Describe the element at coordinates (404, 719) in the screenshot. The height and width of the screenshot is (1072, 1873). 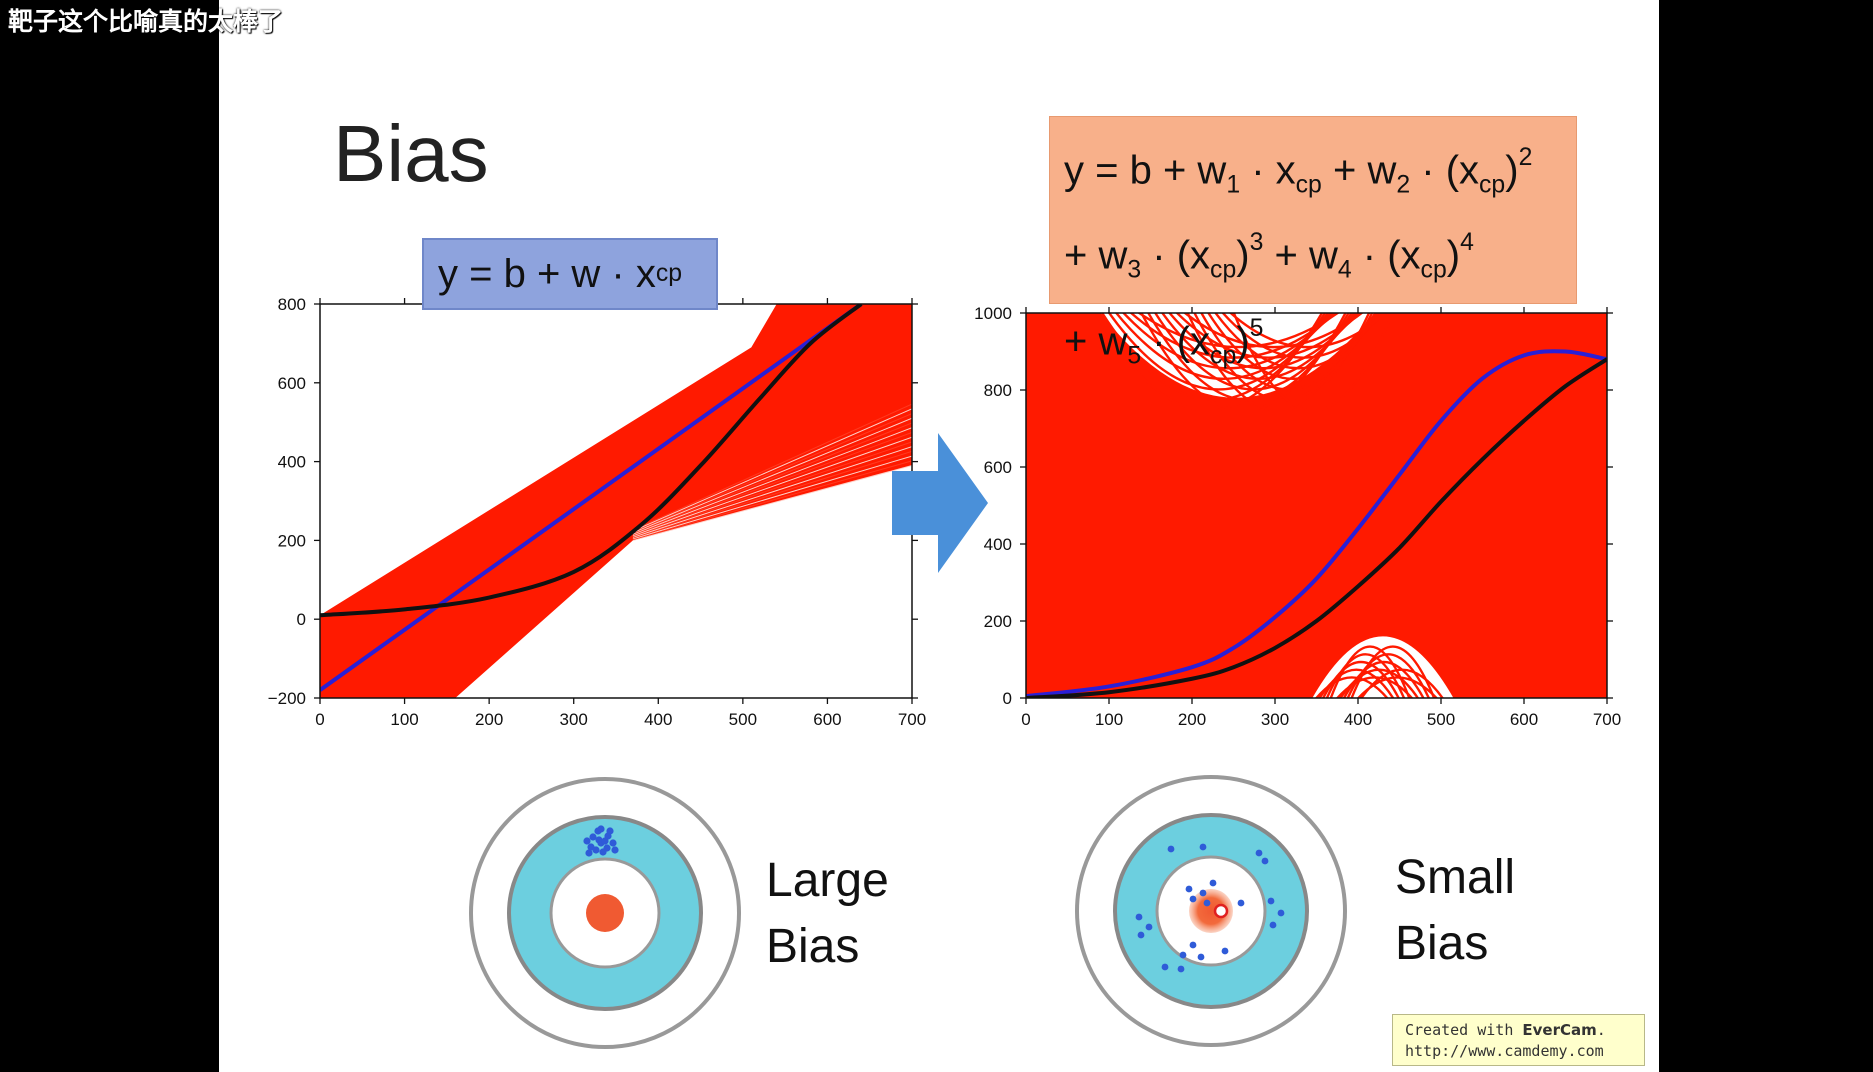
I see `left-x-tick-label: 100` at that location.